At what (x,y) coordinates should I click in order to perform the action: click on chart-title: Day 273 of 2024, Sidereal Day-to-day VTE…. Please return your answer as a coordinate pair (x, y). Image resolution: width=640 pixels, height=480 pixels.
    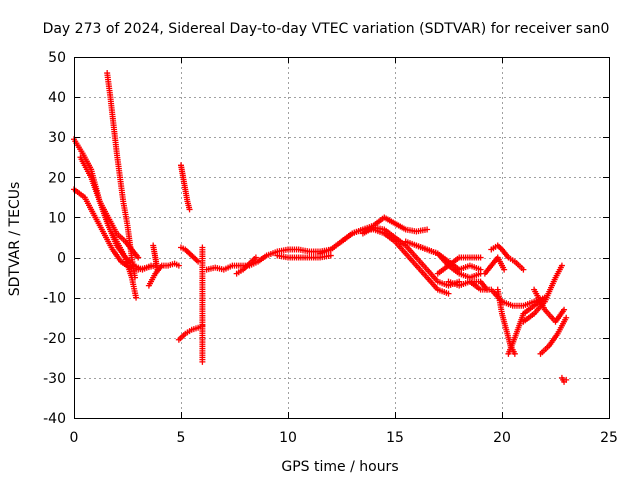
    Looking at the image, I should click on (326, 29).